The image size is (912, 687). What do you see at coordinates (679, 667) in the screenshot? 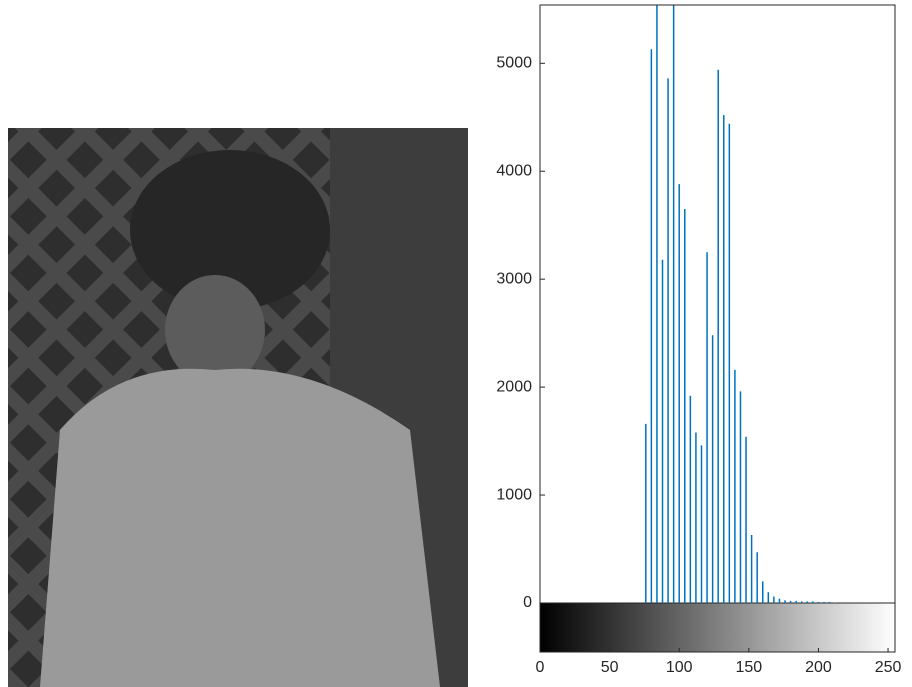
I see `x-tick-label: 100` at bounding box center [679, 667].